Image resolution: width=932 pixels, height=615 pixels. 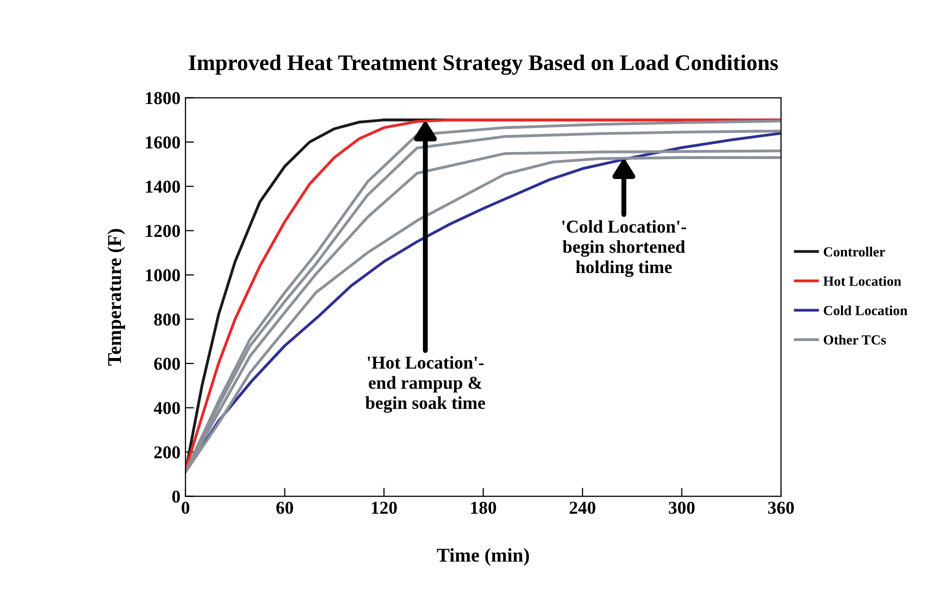 I want to click on y-tick-label: 400, so click(x=167, y=408).